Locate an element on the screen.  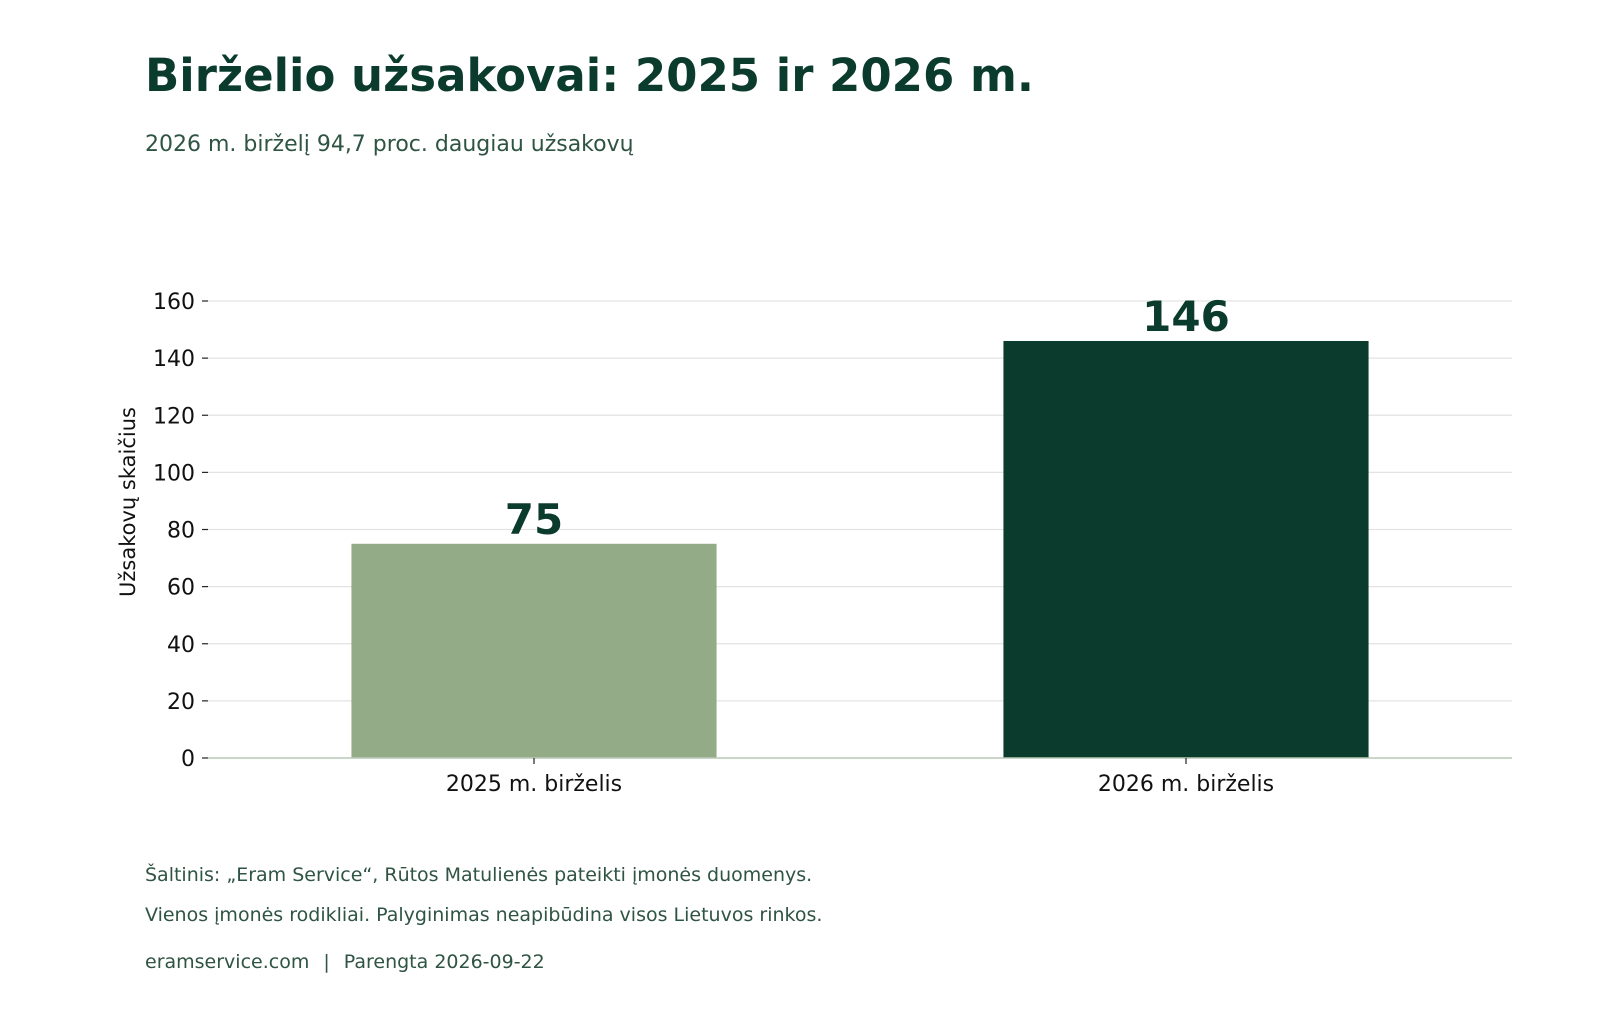
y-tick-label: 140 is located at coordinates (174, 359).